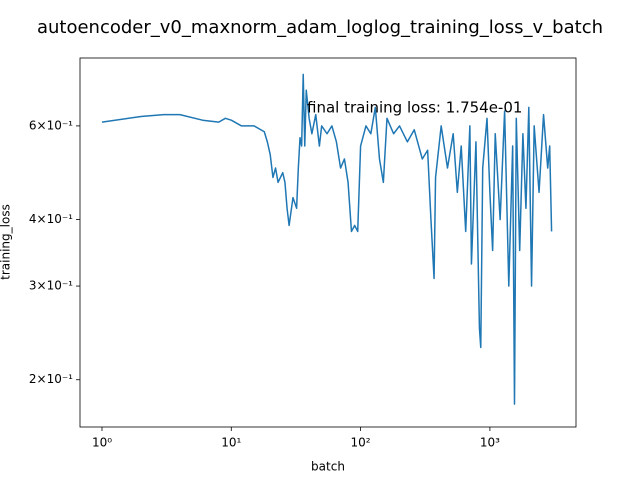 The width and height of the screenshot is (640, 480). Describe the element at coordinates (361, 443) in the screenshot. I see `x-tick-label: 10²` at that location.